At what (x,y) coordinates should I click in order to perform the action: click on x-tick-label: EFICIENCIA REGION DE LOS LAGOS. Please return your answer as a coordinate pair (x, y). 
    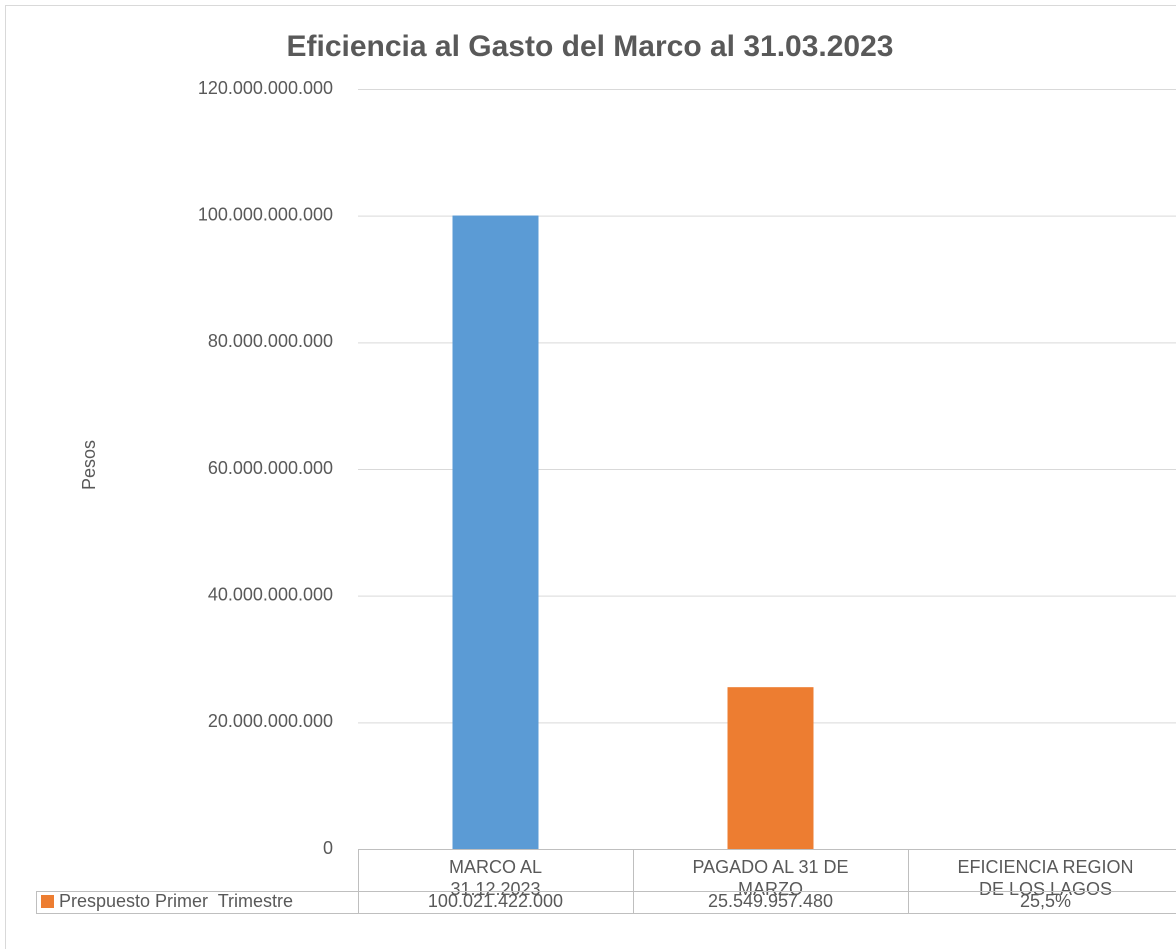
    Looking at the image, I should click on (1045, 878).